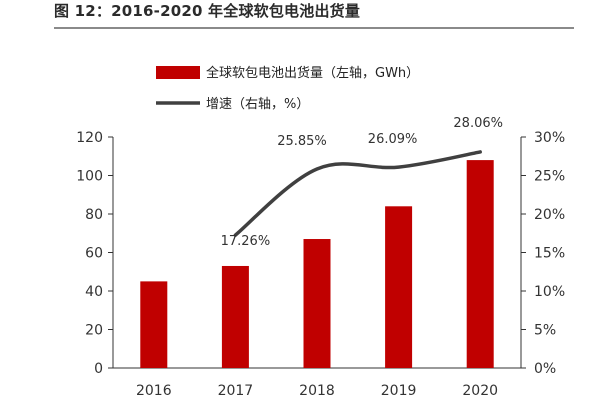 The width and height of the screenshot is (600, 401). I want to click on left-tick-label: 20, so click(94, 331).